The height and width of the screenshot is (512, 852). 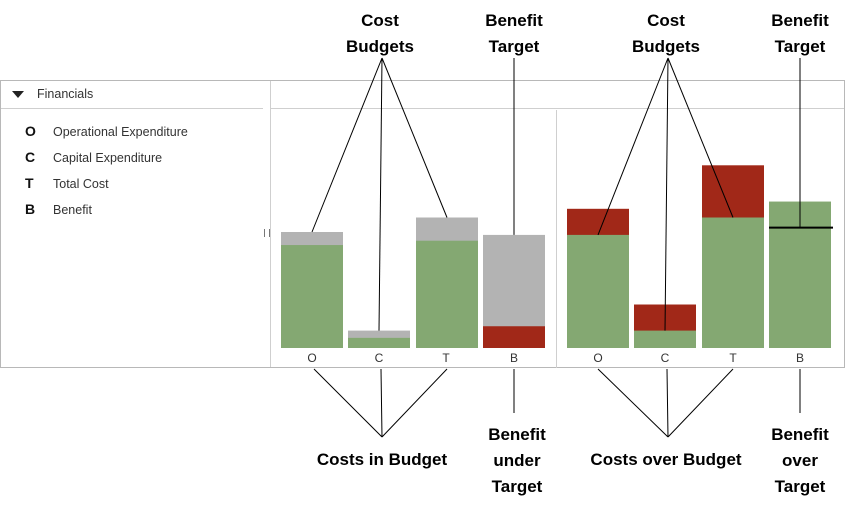 What do you see at coordinates (65, 94) in the screenshot?
I see `financials-title: Financials` at bounding box center [65, 94].